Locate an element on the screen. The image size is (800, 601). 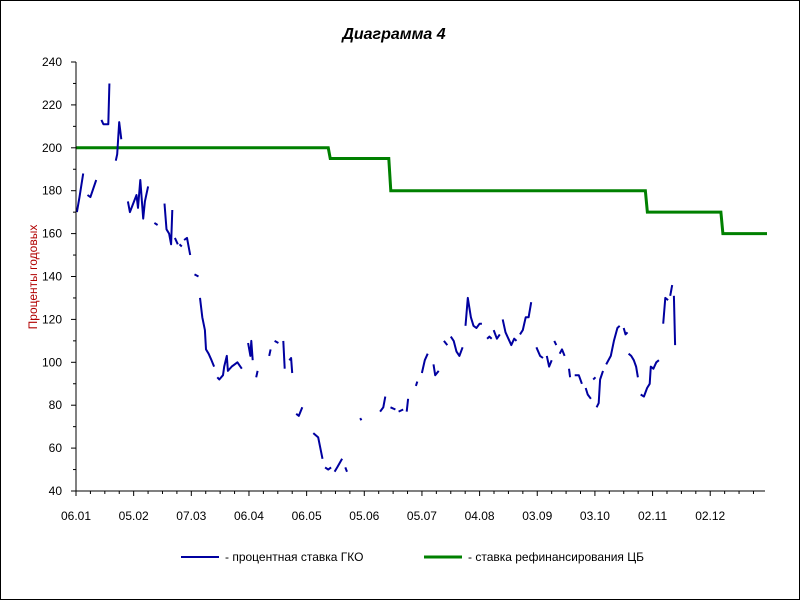
y-tick-label: 80 is located at coordinates (56, 405).